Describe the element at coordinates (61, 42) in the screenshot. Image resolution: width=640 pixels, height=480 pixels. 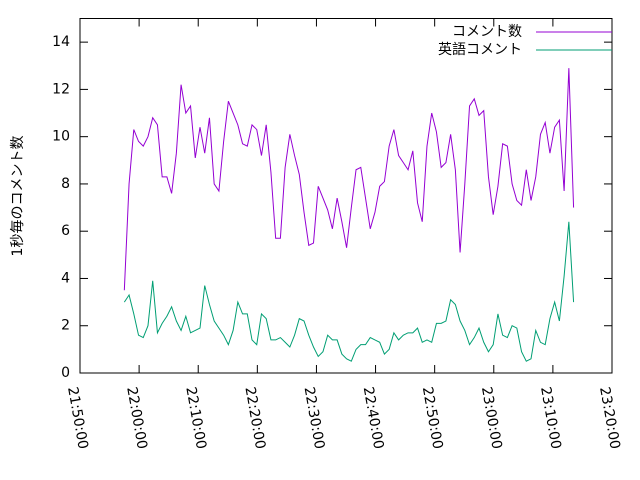
I see `y-tick-label: 14` at that location.